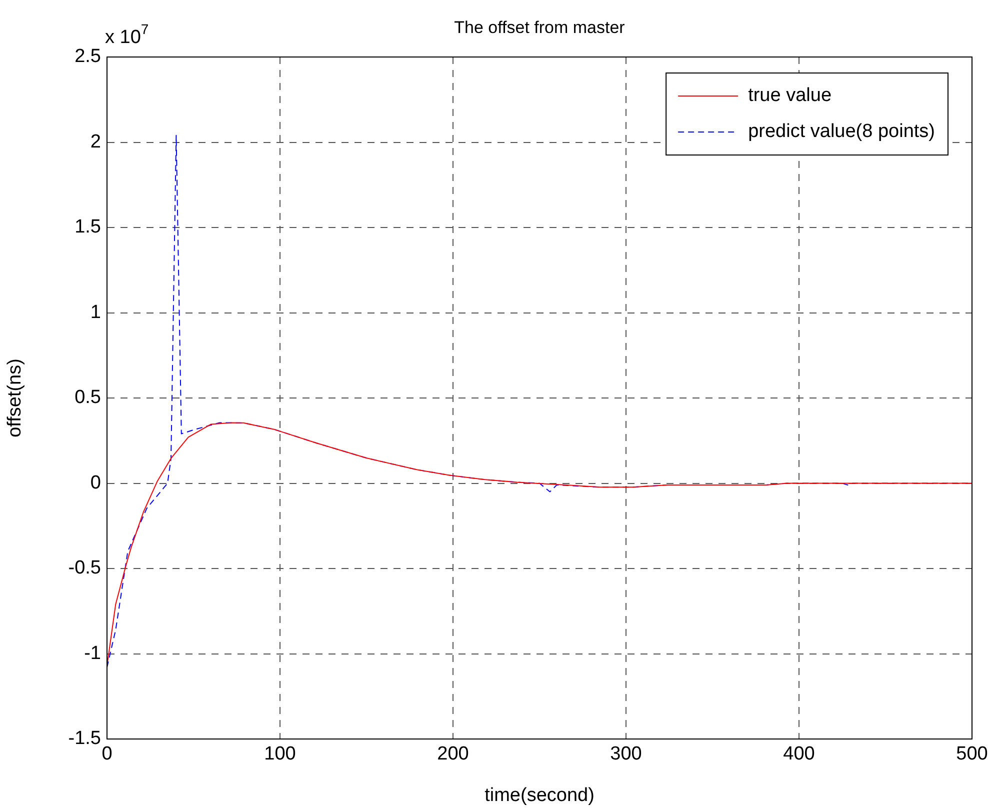 This screenshot has height=811, width=998. What do you see at coordinates (972, 754) in the screenshot?
I see `x-tick-label: 500` at bounding box center [972, 754].